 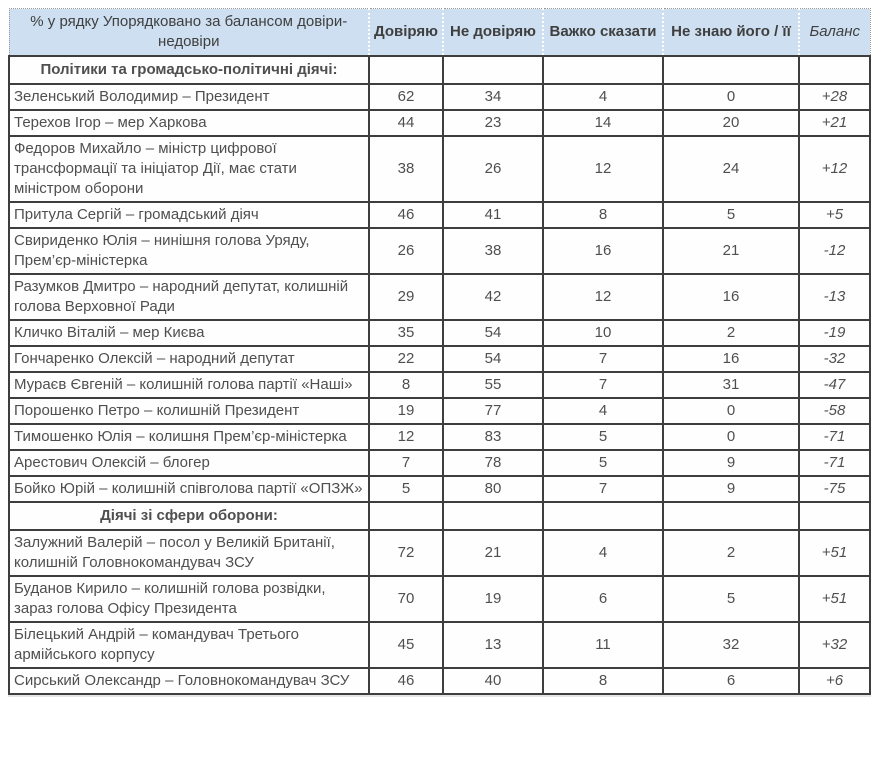 What do you see at coordinates (189, 333) in the screenshot?
I see `person-name-cell: Кличко Віталій – мер Києва` at bounding box center [189, 333].